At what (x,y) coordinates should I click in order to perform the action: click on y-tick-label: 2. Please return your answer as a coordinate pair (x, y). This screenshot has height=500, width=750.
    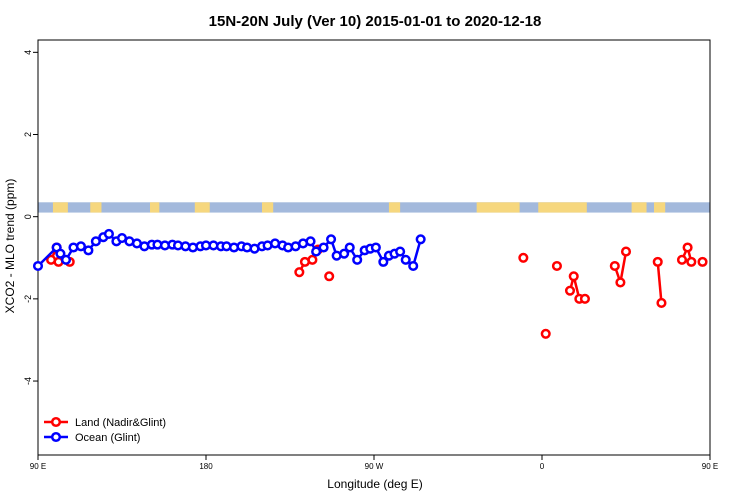
    Looking at the image, I should click on (28, 134).